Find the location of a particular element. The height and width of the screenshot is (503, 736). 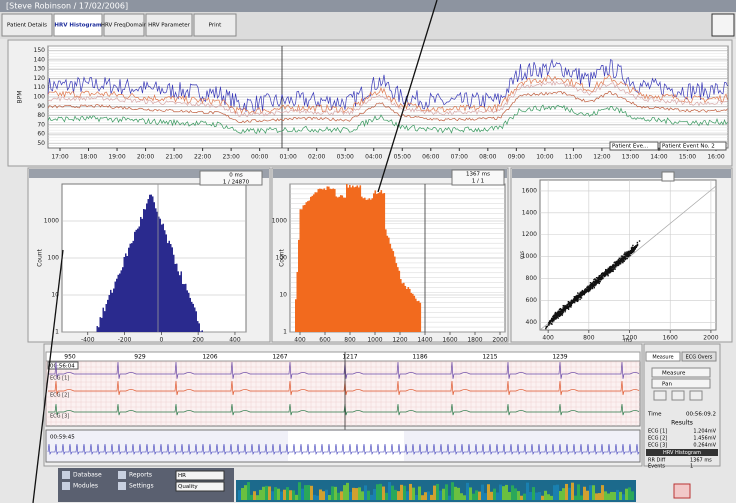

y-tick-label: 1200 is located at coordinates (529, 234).